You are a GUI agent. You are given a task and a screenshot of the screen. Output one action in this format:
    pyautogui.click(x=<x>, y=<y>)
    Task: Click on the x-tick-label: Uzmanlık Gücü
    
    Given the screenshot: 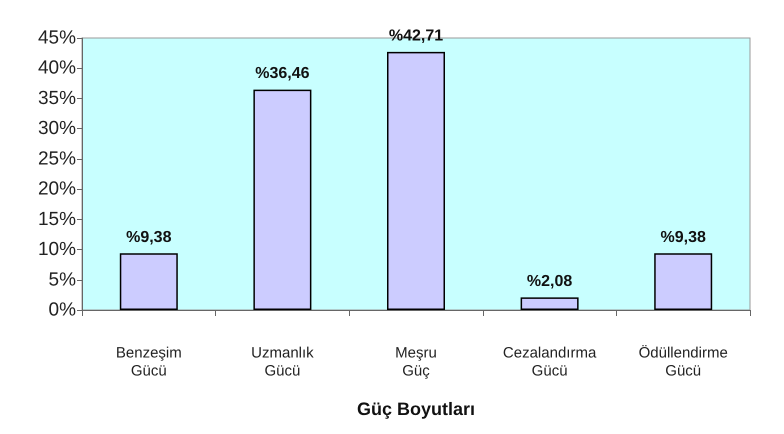 What is the action you would take?
    pyautogui.click(x=282, y=362)
    